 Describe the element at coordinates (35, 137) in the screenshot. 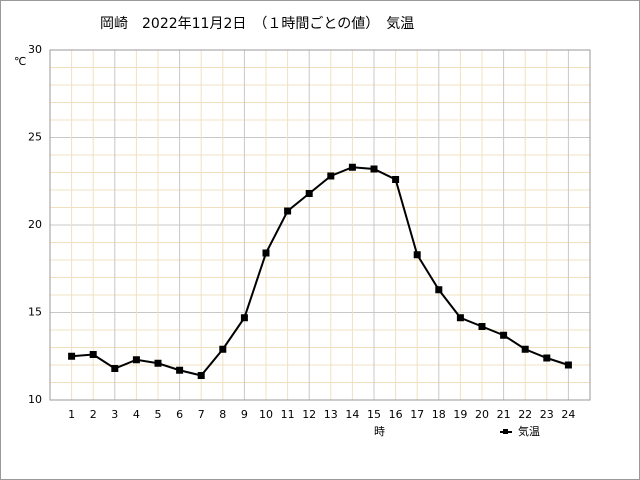

I see `y-tick-label: 25` at that location.